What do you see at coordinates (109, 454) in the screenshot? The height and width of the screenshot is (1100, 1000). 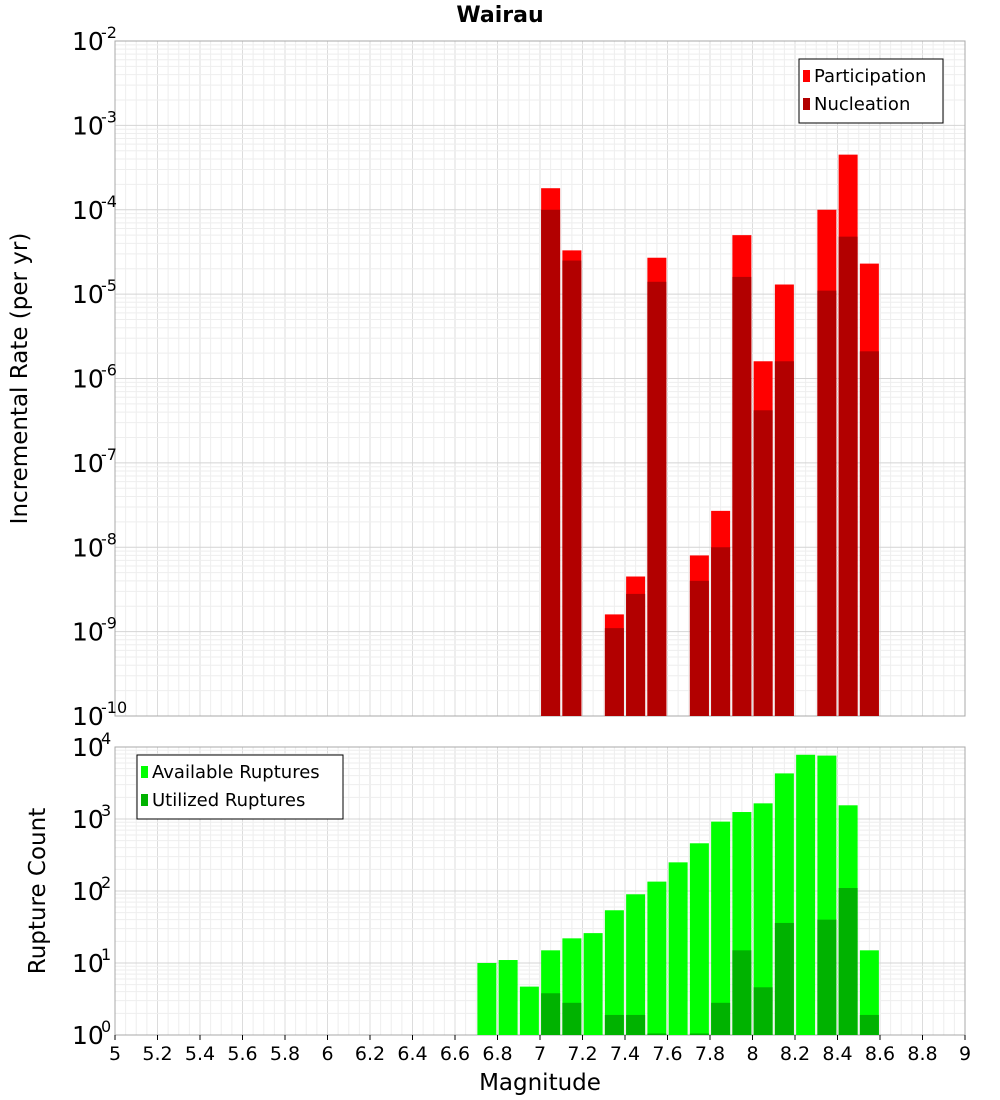 I see `svg-text: -7` at bounding box center [109, 454].